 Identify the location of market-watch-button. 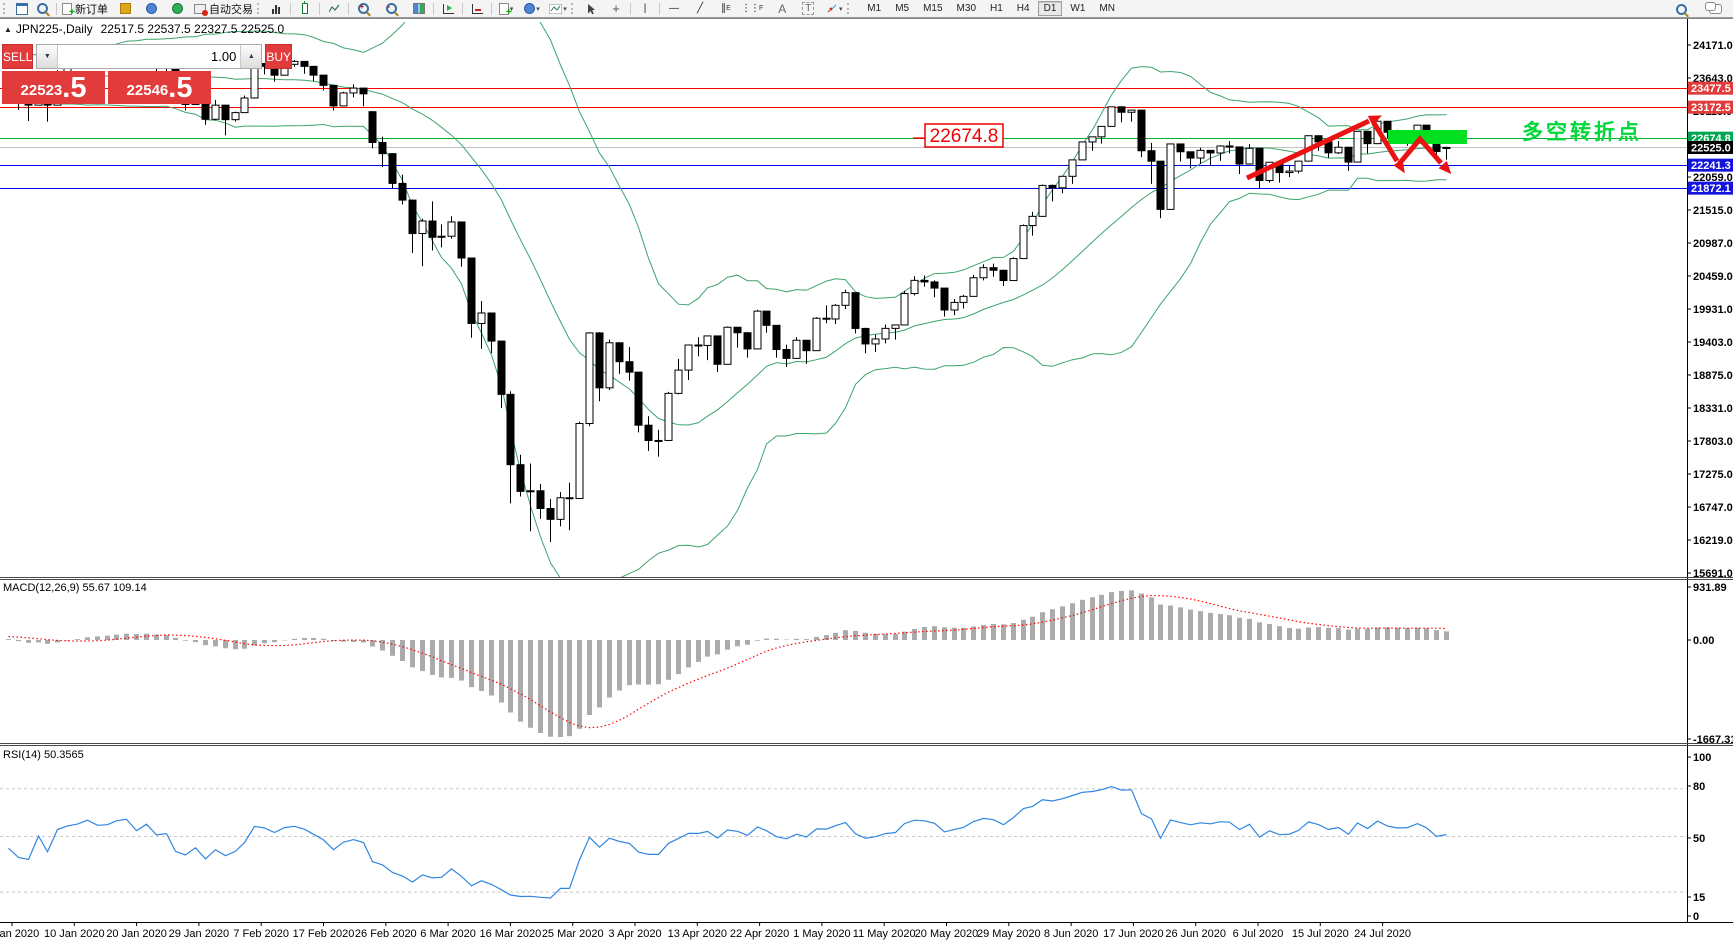
(177, 8).